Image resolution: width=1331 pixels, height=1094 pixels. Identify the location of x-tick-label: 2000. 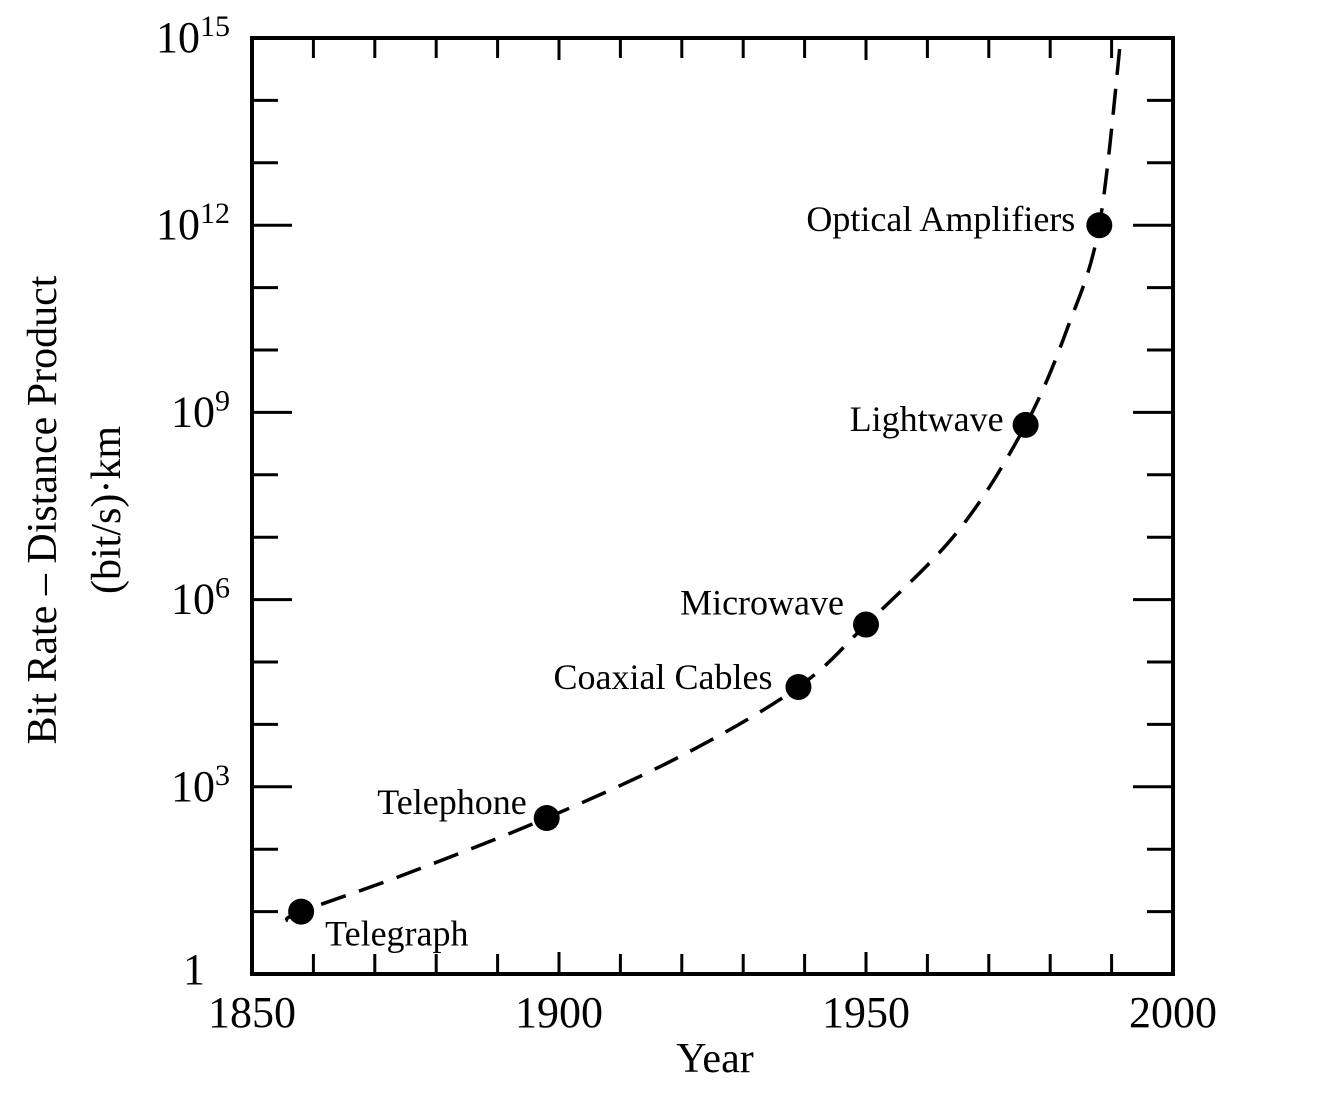
(1173, 1012).